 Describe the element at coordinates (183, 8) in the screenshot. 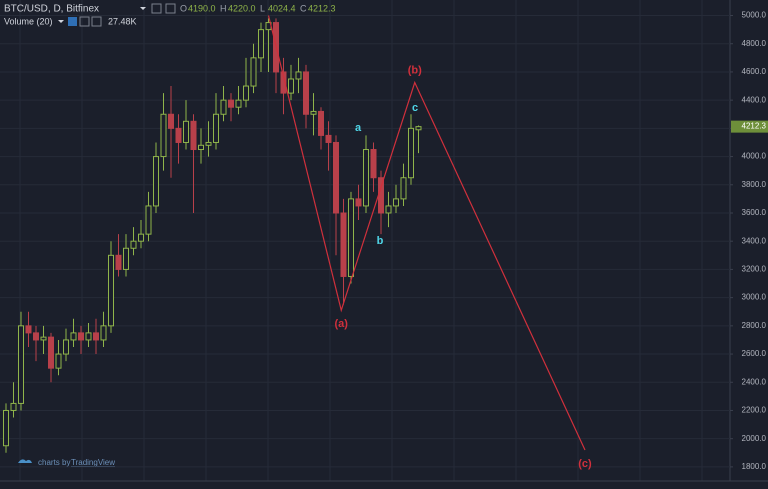

I see `ohlc-key: O` at that location.